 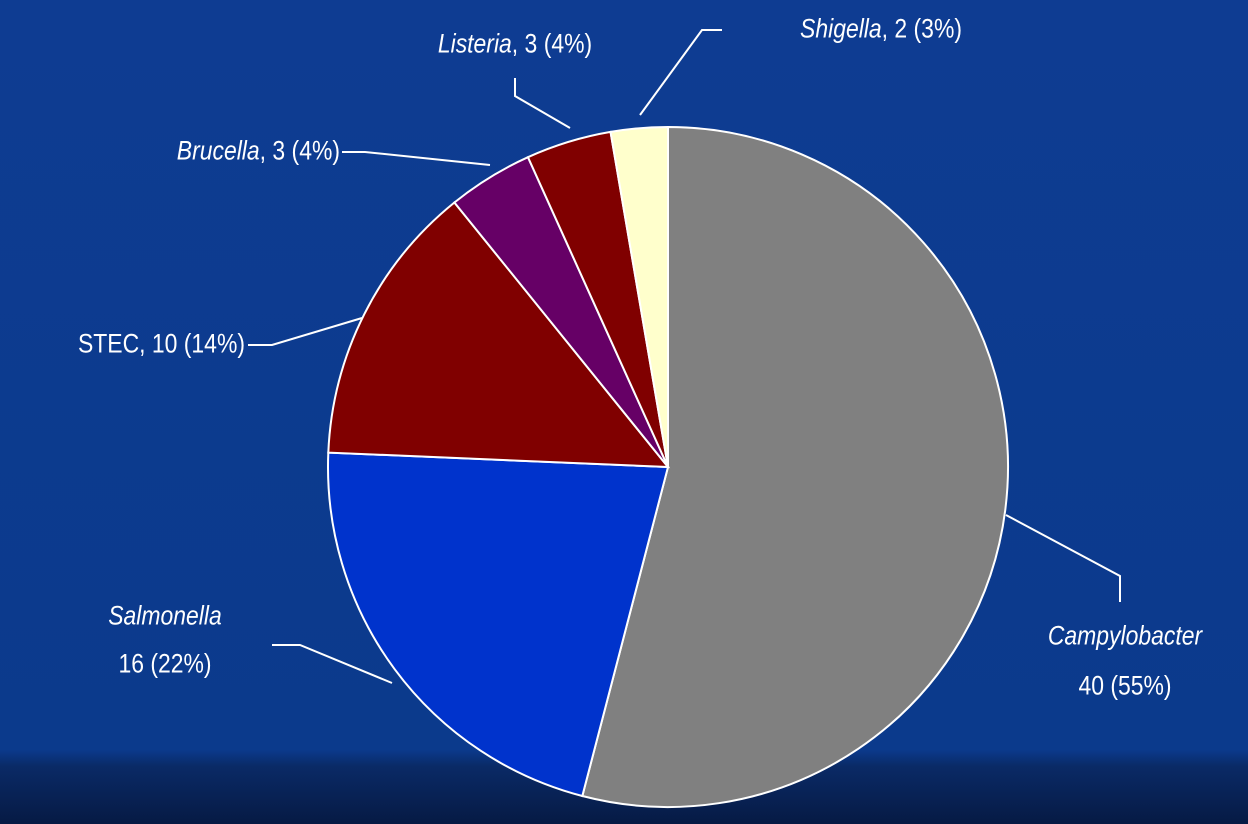 I want to click on slice-label: Listeria, 3 (4%), so click(x=515, y=43).